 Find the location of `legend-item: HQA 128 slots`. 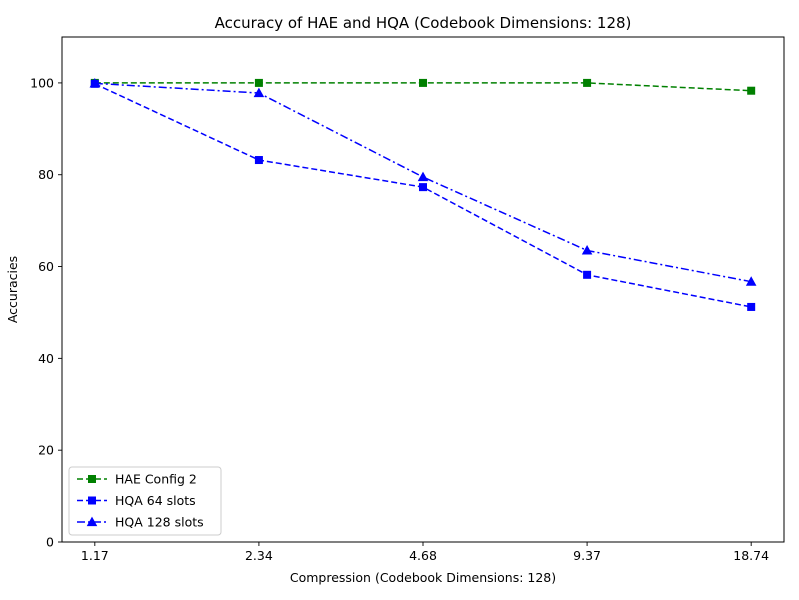

legend-item: HQA 128 slots is located at coordinates (140, 522).